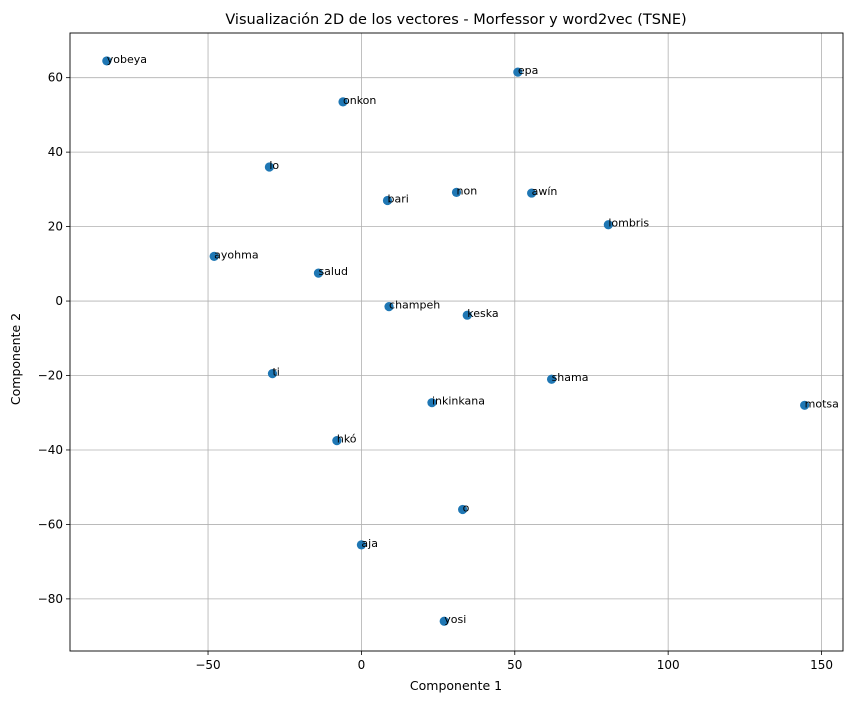 Image resolution: width=857 pixels, height=702 pixels. I want to click on point-label: lo, so click(274, 165).